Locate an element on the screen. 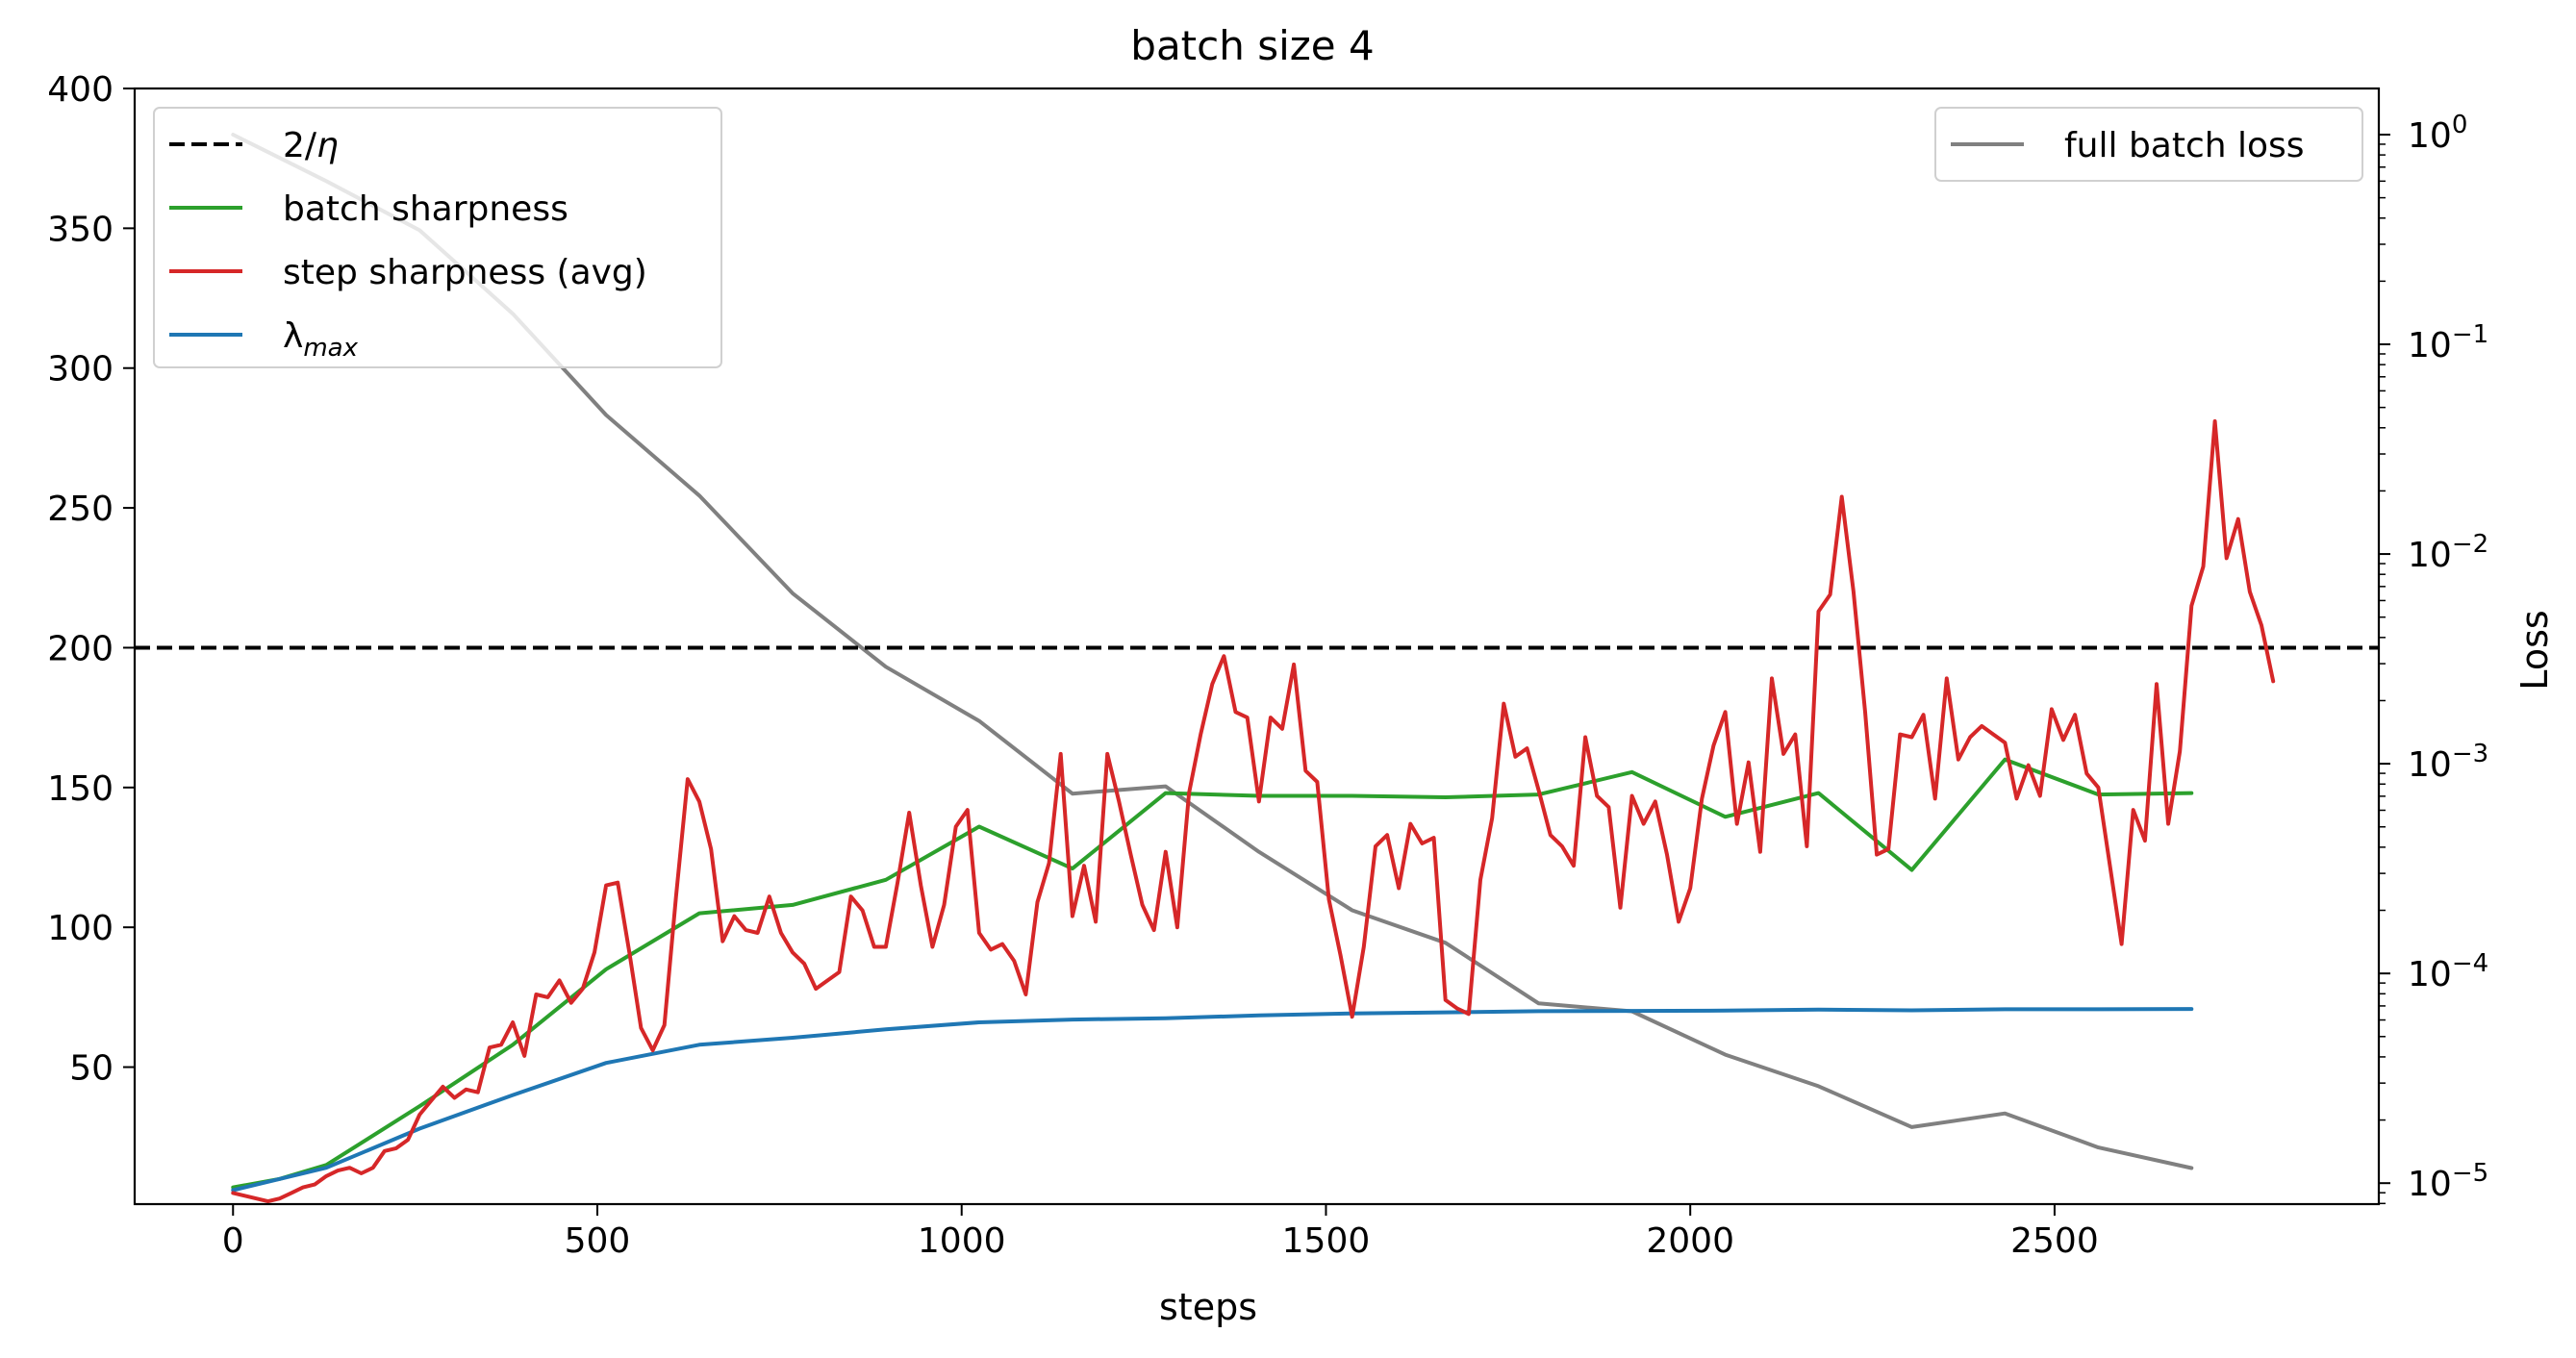 This screenshot has height=1358, width=2576. legend-right: full batch loss is located at coordinates (2149, 144).